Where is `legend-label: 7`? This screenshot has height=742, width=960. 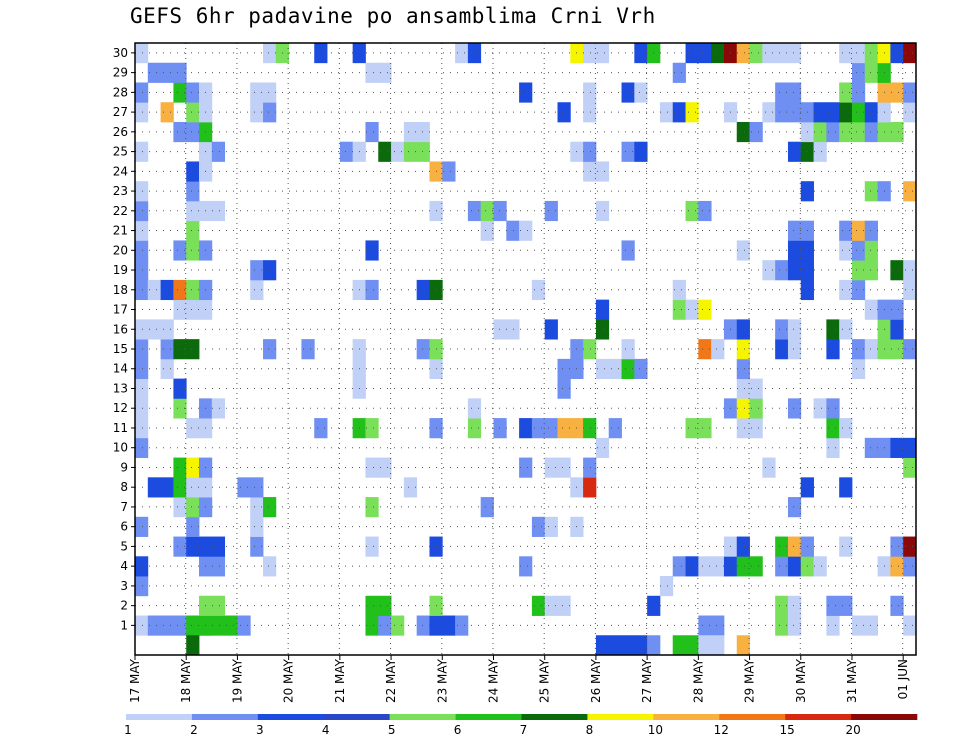
legend-label: 7 is located at coordinates (524, 730).